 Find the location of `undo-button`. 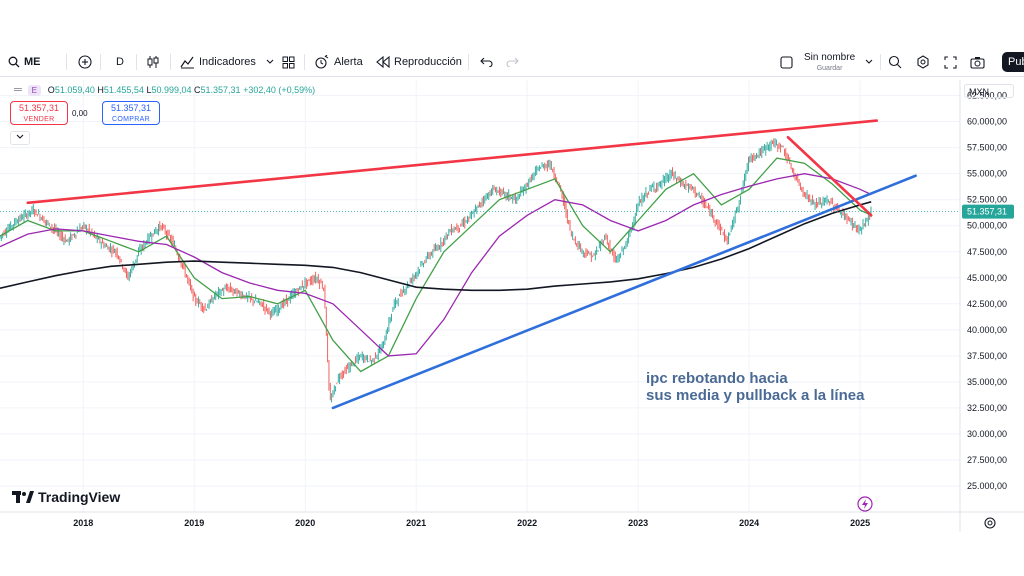

undo-button is located at coordinates (486, 62).